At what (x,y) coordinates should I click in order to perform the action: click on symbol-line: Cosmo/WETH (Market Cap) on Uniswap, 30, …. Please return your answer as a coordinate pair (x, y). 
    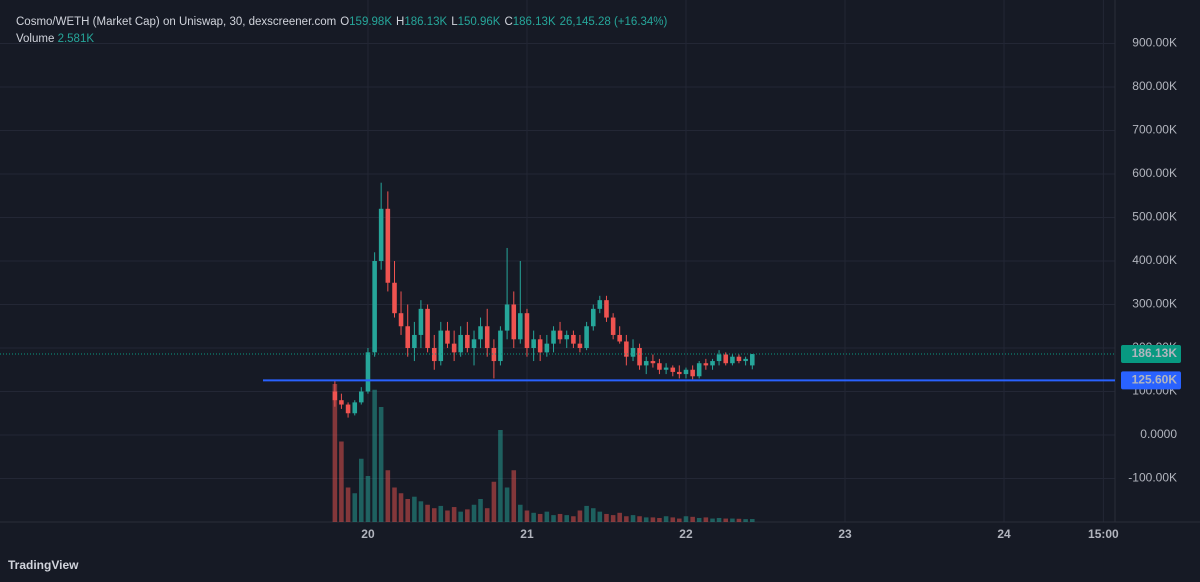
    Looking at the image, I should click on (341, 22).